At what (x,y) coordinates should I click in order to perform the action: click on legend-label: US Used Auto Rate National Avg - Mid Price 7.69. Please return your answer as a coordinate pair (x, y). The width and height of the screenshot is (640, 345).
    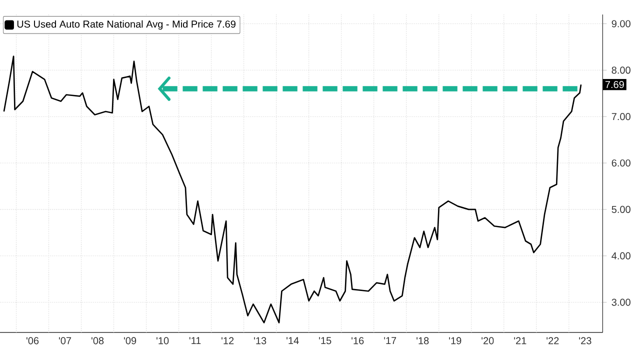
    Looking at the image, I should click on (126, 25).